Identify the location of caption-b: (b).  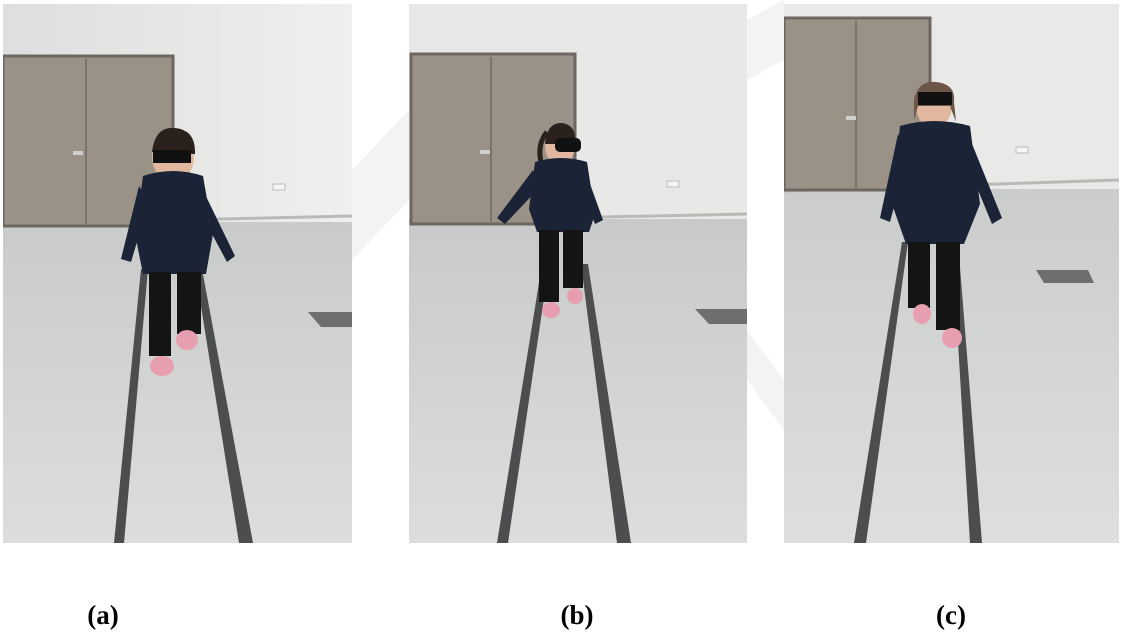
(577, 615).